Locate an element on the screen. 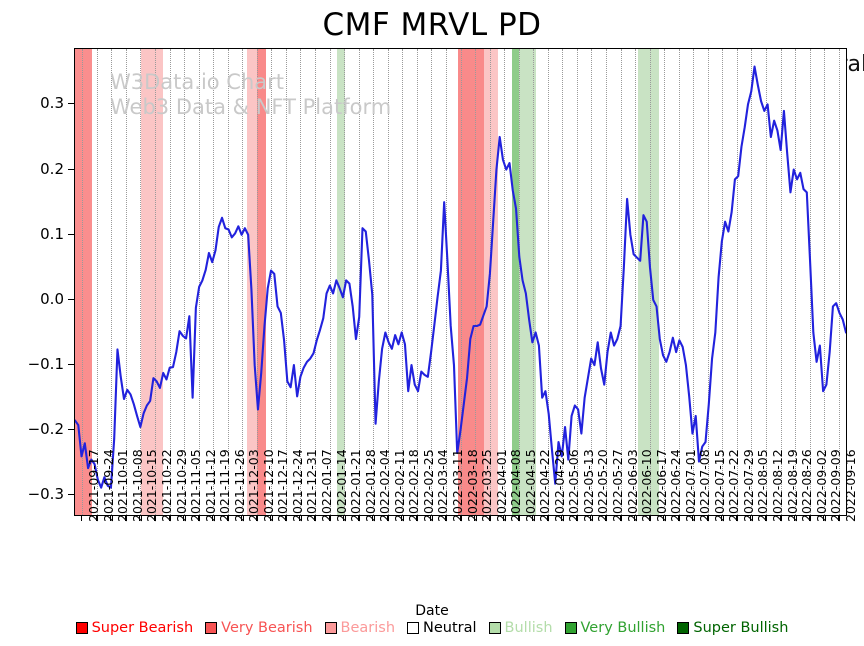 This screenshot has width=864, height=646. y-tick-label: 0.1 is located at coordinates (52, 233).